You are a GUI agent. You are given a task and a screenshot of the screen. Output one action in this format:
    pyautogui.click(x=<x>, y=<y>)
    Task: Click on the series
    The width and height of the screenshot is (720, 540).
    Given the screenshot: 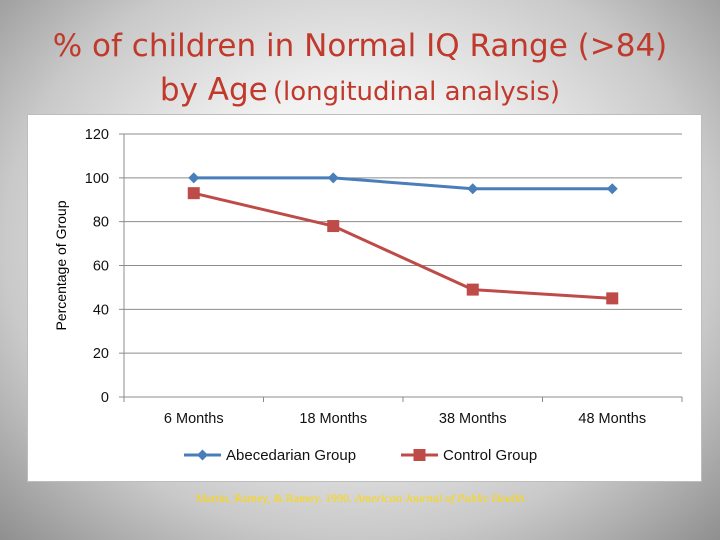 What is the action you would take?
    pyautogui.click(x=403, y=238)
    